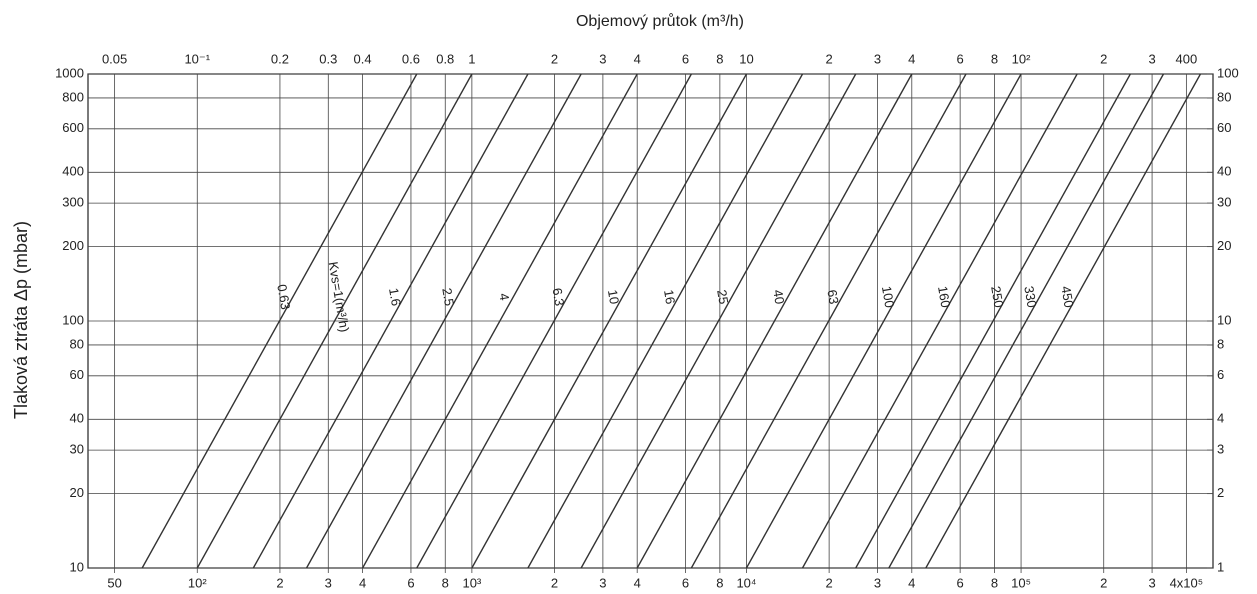 The height and width of the screenshot is (594, 1257). What do you see at coordinates (660, 21) in the screenshot?
I see `chart-title: Objemový průtok (m³/h)` at bounding box center [660, 21].